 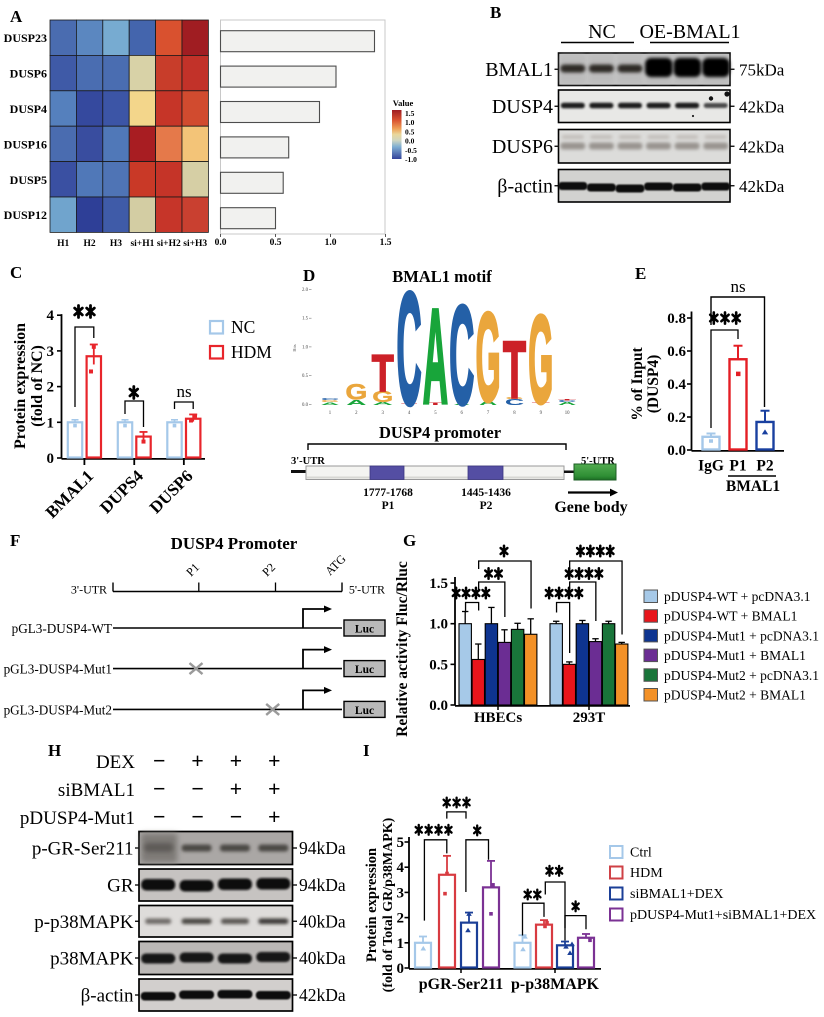 What do you see at coordinates (58, 669) in the screenshot?
I see `svg-text: pGL3-DUSP4-Mut1` at bounding box center [58, 669].